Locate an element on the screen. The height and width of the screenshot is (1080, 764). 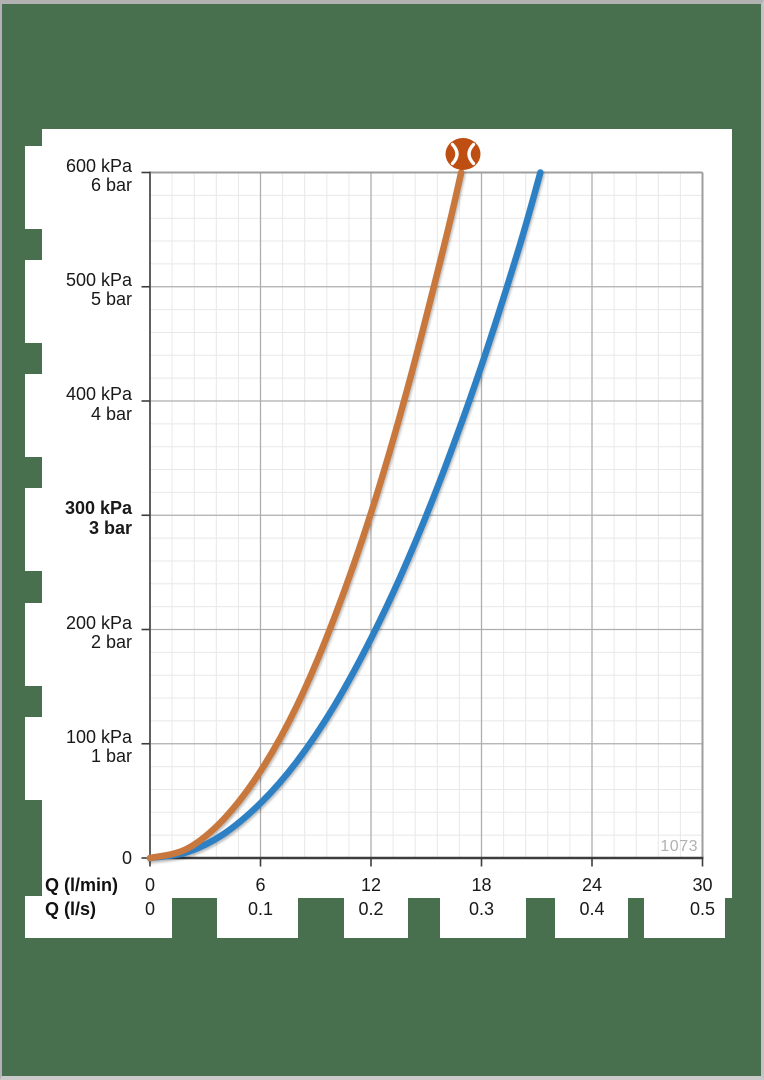
x-value-label: 6 is located at coordinates (260, 885).